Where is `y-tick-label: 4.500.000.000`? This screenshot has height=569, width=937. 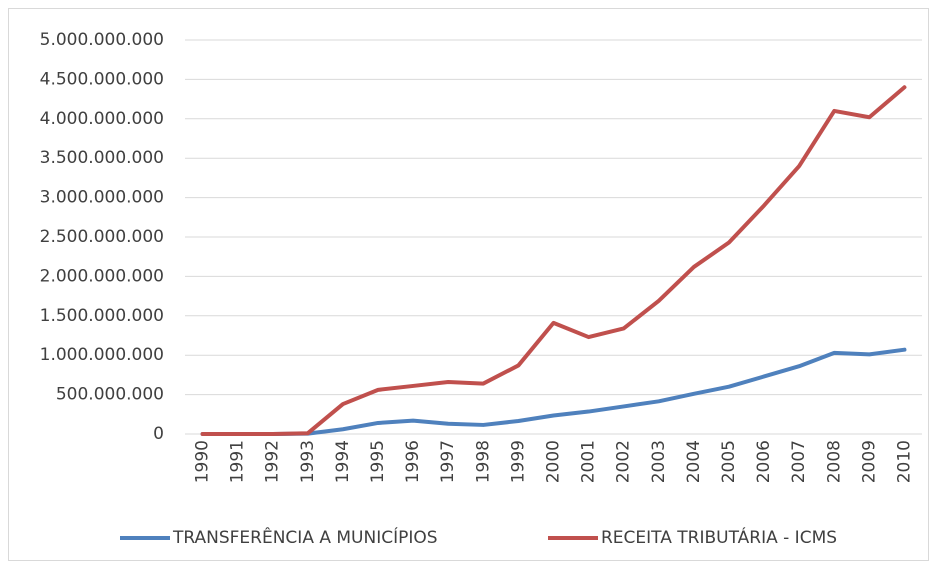 y-tick-label: 4.500.000.000 is located at coordinates (102, 79).